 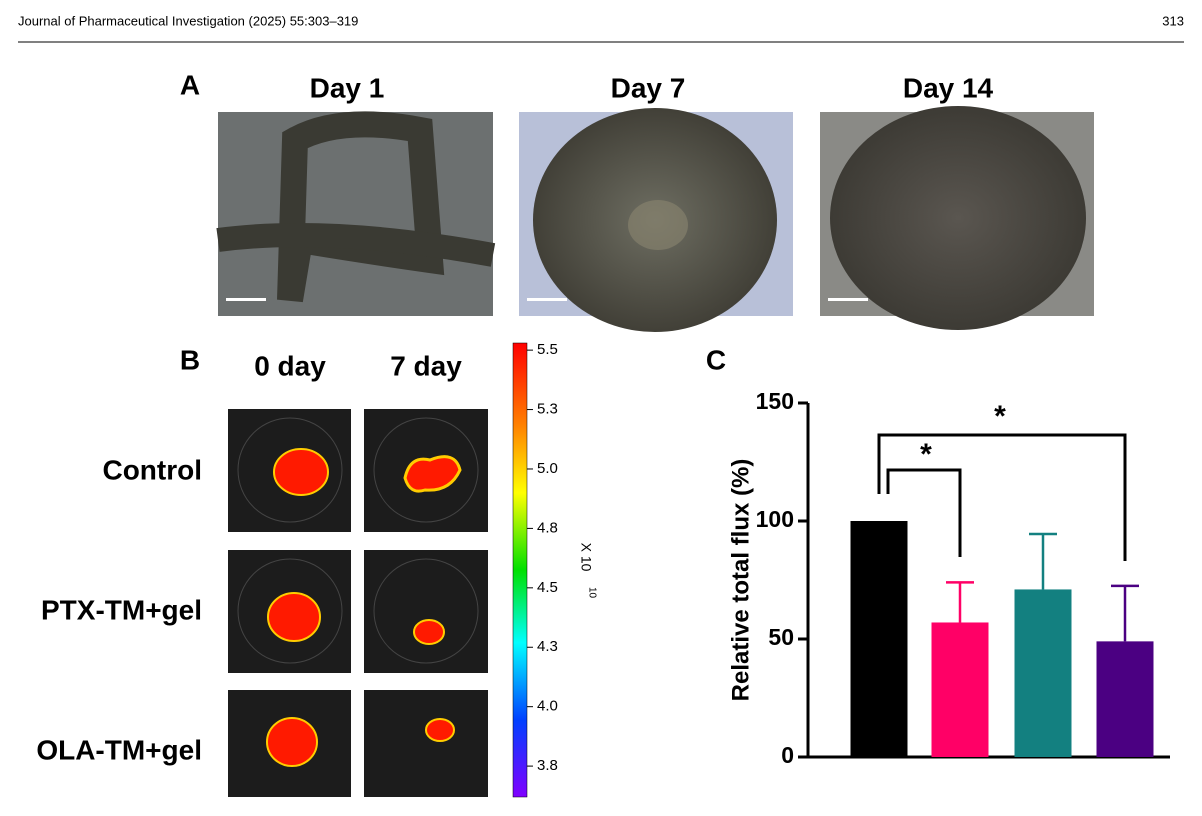 What do you see at coordinates (547, 349) in the screenshot?
I see `colorbar-tick-label: 5.5` at bounding box center [547, 349].